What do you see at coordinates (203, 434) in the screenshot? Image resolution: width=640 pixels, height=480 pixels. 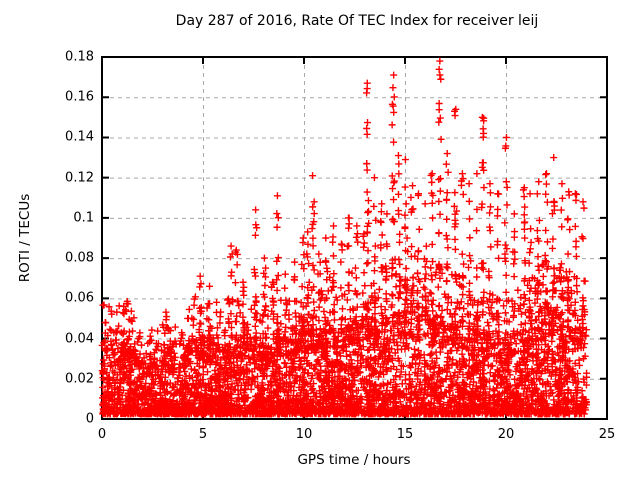 I see `x-tick-label: 5` at bounding box center [203, 434].